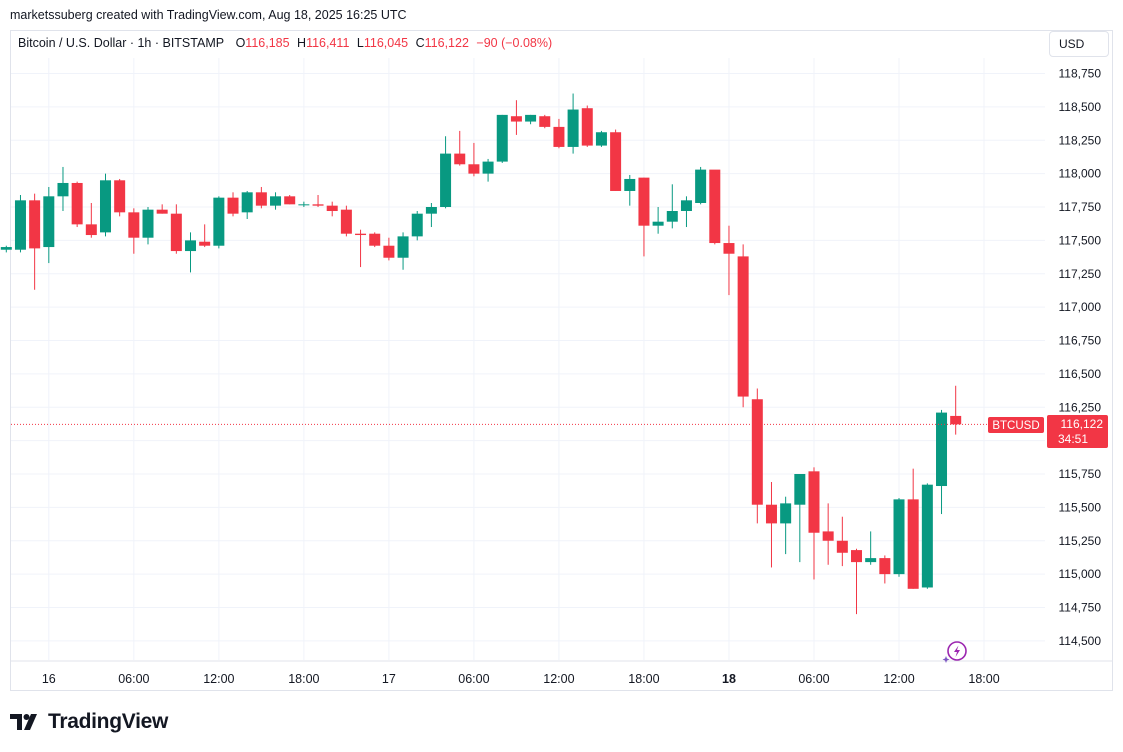 Image resolution: width=1123 pixels, height=752 pixels. What do you see at coordinates (955, 654) in the screenshot?
I see `lightning-icon` at bounding box center [955, 654].